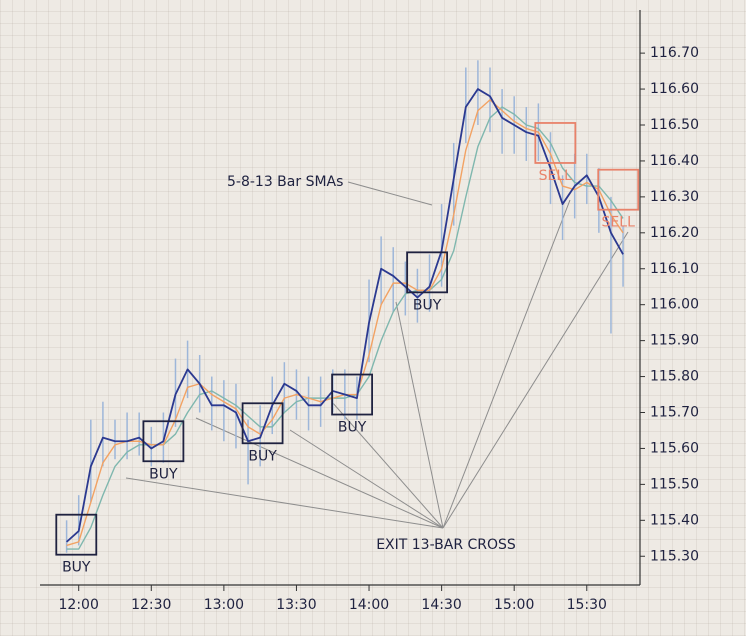 The image size is (746, 636). What do you see at coordinates (674, 377) in the screenshot?
I see `y-tick-label: 115.80` at bounding box center [674, 377].